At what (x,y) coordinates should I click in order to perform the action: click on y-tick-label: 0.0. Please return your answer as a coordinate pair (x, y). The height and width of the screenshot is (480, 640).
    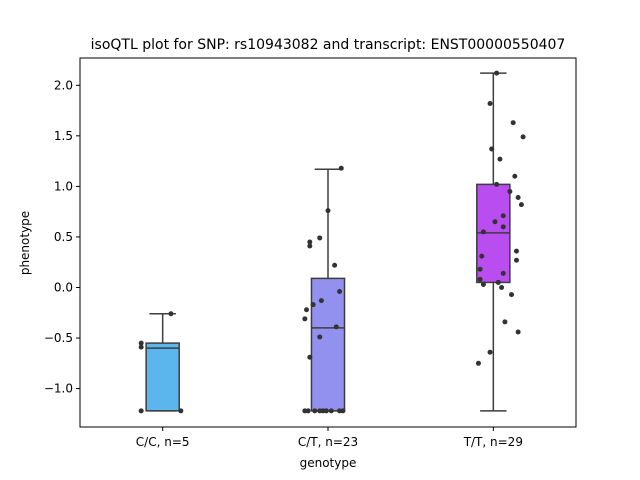
    Looking at the image, I should click on (63, 287).